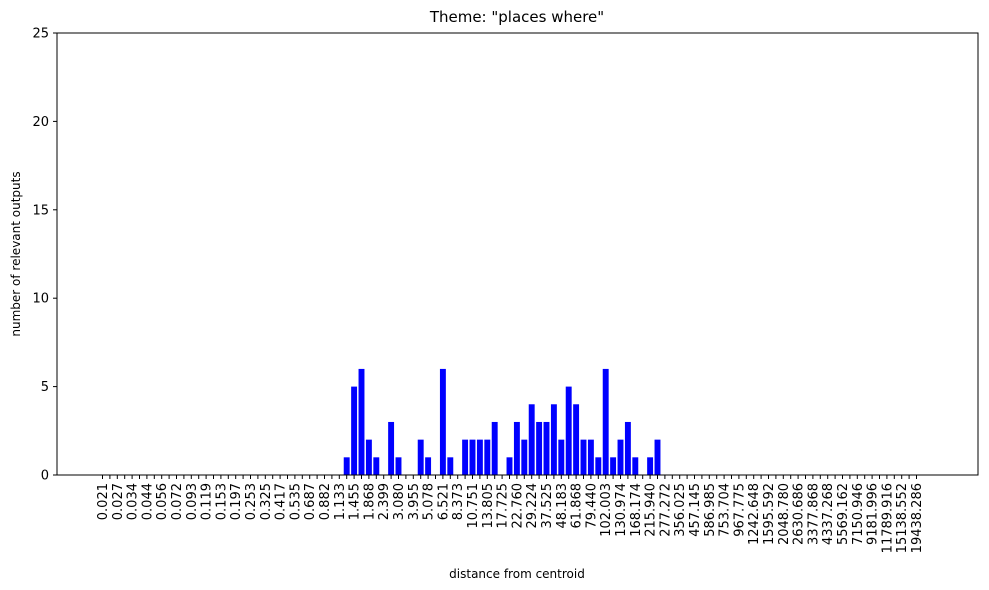  What do you see at coordinates (414, 501) in the screenshot?
I see `x-tick-label: 3.955` at bounding box center [414, 501].